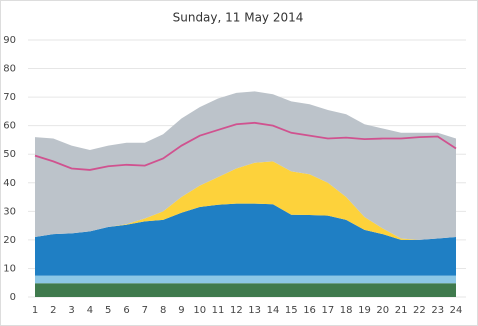 The height and width of the screenshot is (326, 478). Describe the element at coordinates (238, 18) in the screenshot. I see `chart-title: Sunday, 11 May 2014` at that location.